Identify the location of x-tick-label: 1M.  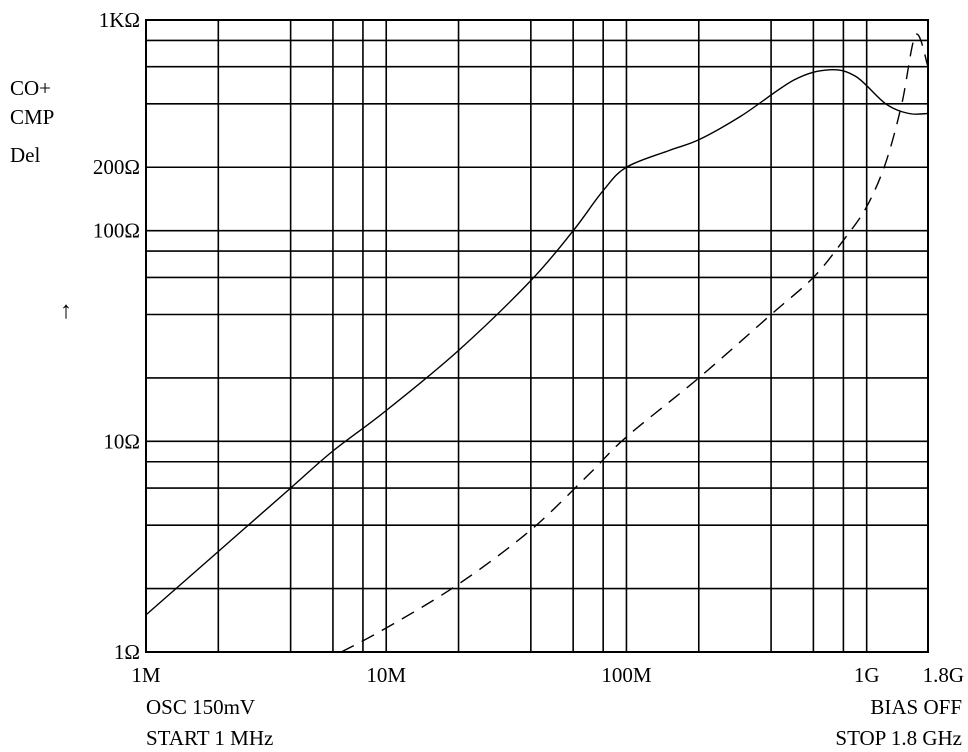
(146, 675).